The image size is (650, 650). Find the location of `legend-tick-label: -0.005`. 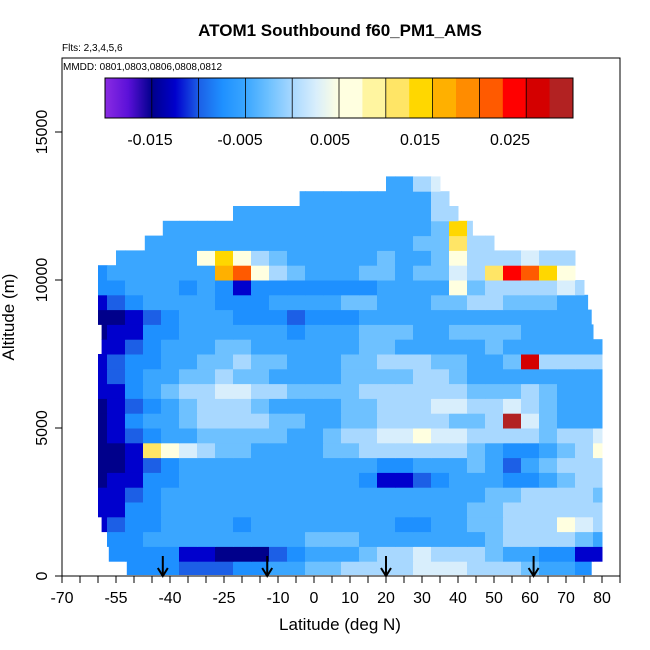

legend-tick-label: -0.005 is located at coordinates (239, 140).